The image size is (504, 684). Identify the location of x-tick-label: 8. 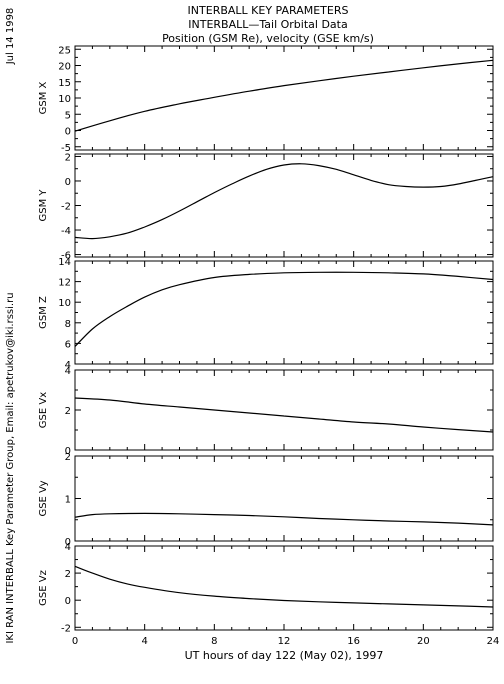
(214, 641).